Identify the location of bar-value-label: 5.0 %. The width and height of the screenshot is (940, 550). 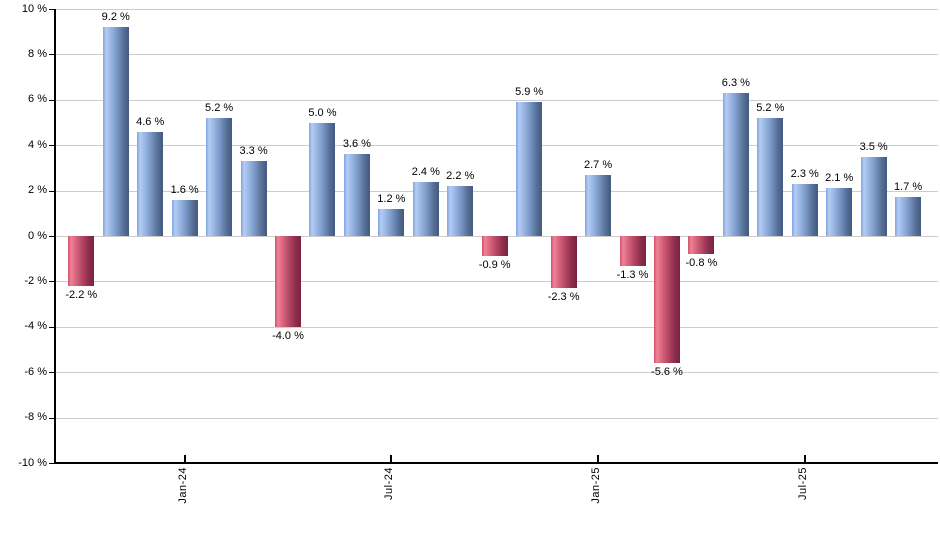
(322, 112).